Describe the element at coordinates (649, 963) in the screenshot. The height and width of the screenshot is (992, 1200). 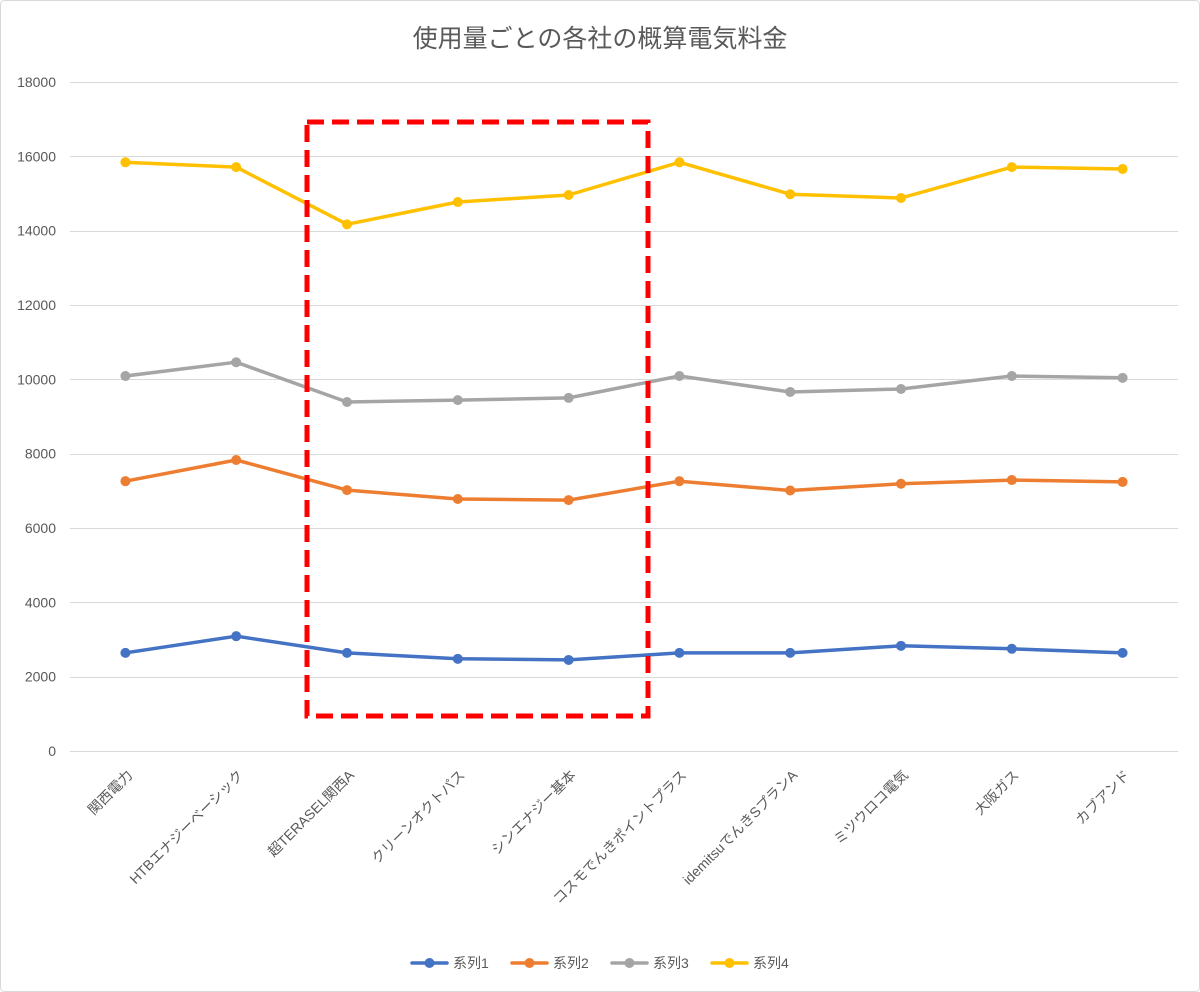
I see `legend-item: 系列3` at that location.